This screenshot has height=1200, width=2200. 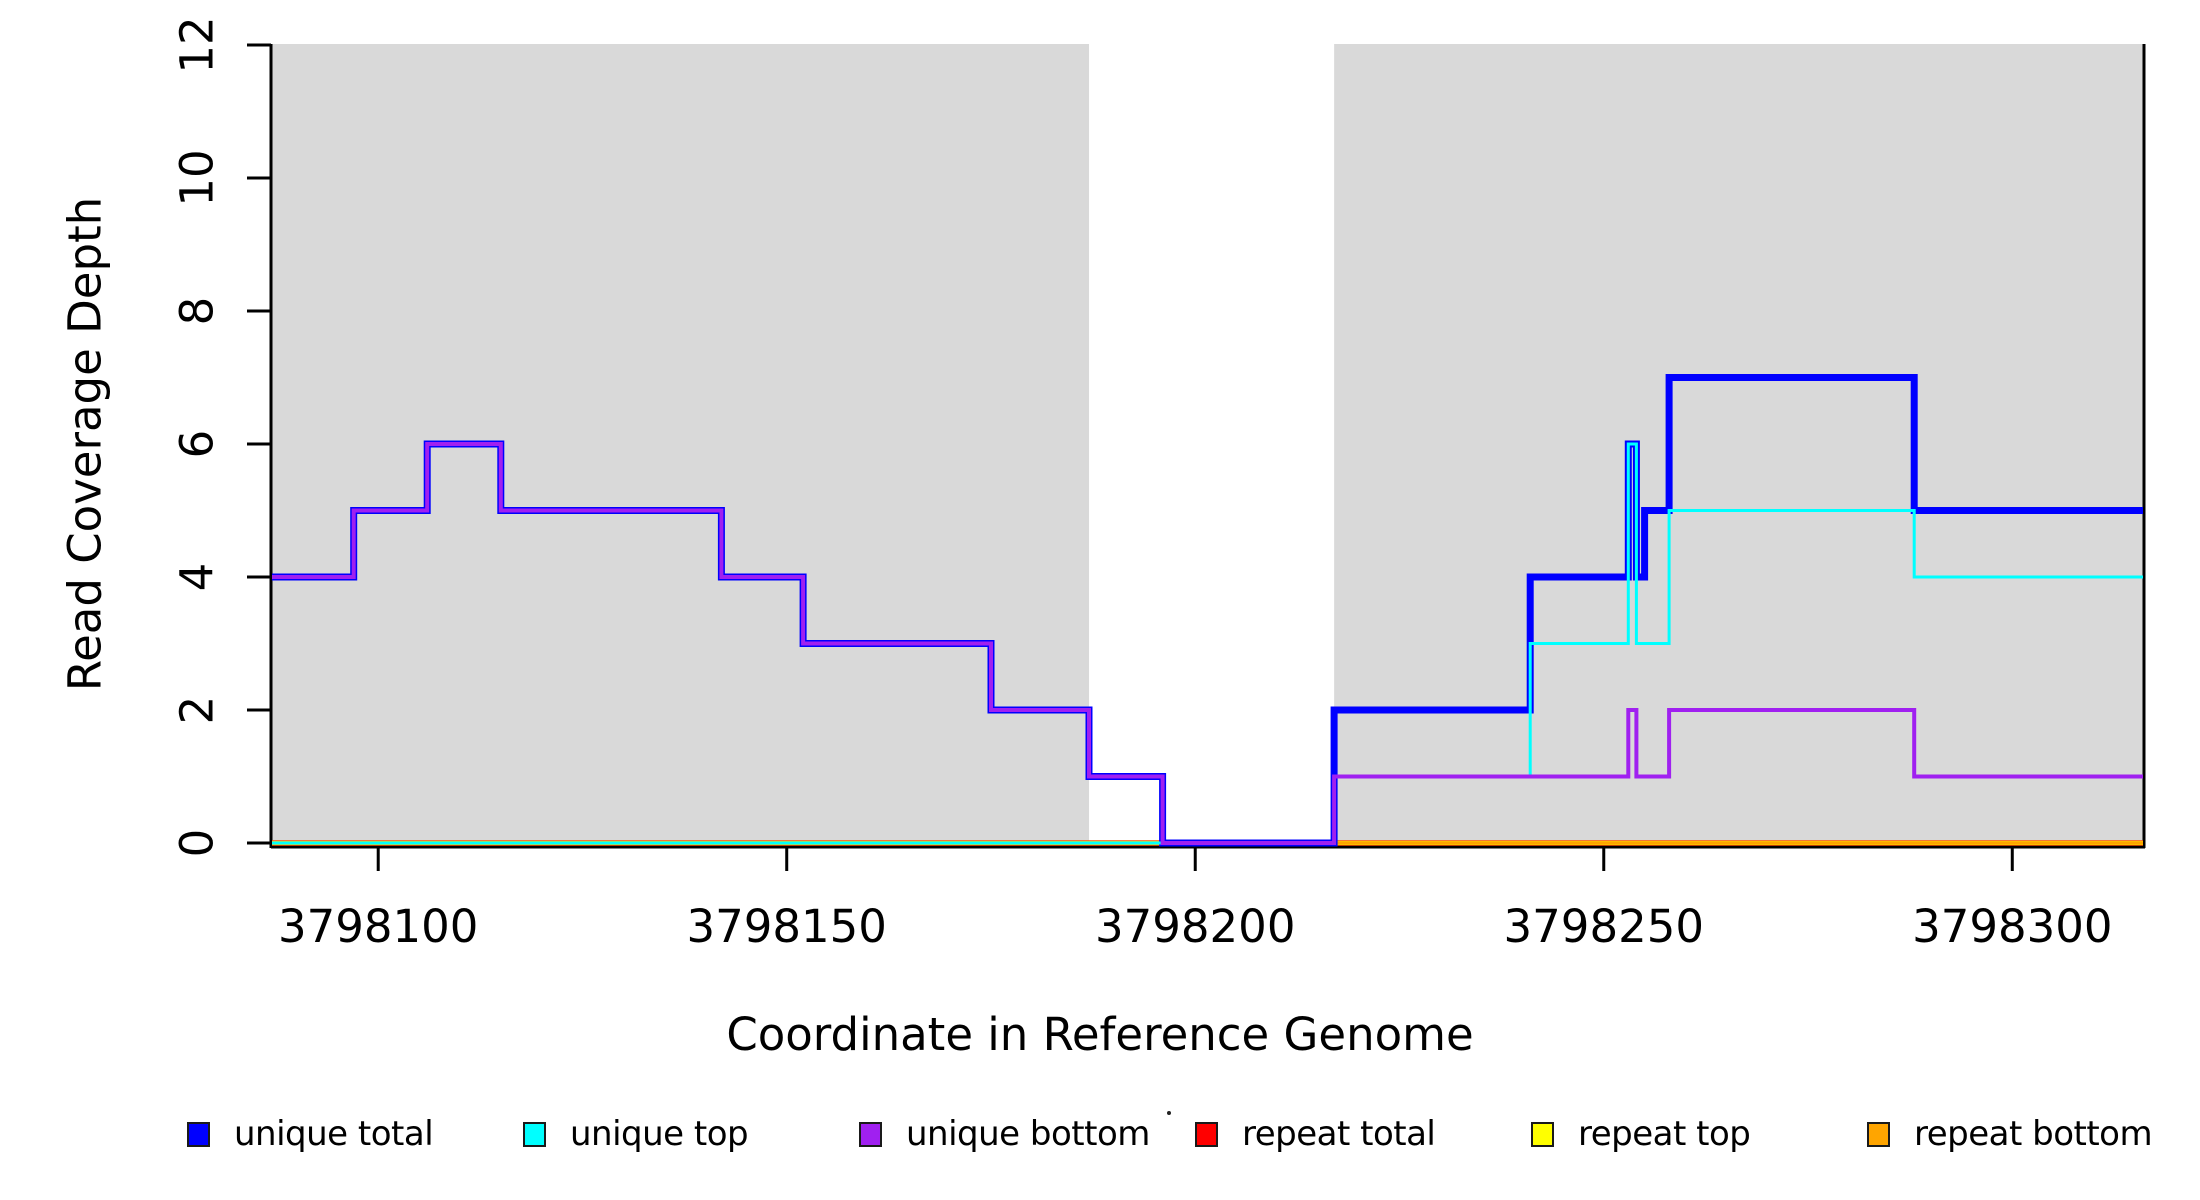 What do you see at coordinates (1604, 926) in the screenshot?
I see `x-tick-label: 3798250` at bounding box center [1604, 926].